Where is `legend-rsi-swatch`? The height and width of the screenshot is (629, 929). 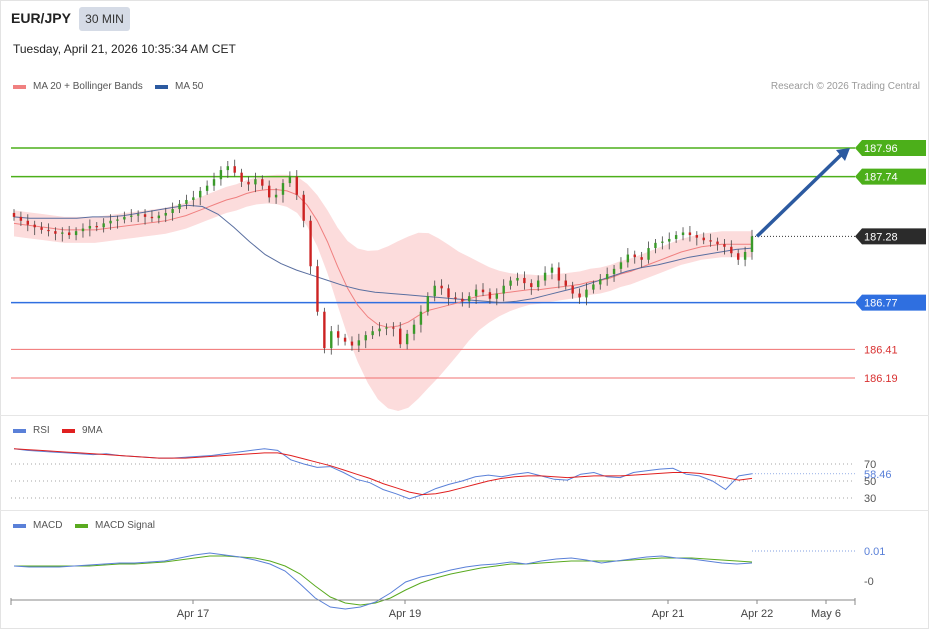
legend-rsi-swatch is located at coordinates (19, 431).